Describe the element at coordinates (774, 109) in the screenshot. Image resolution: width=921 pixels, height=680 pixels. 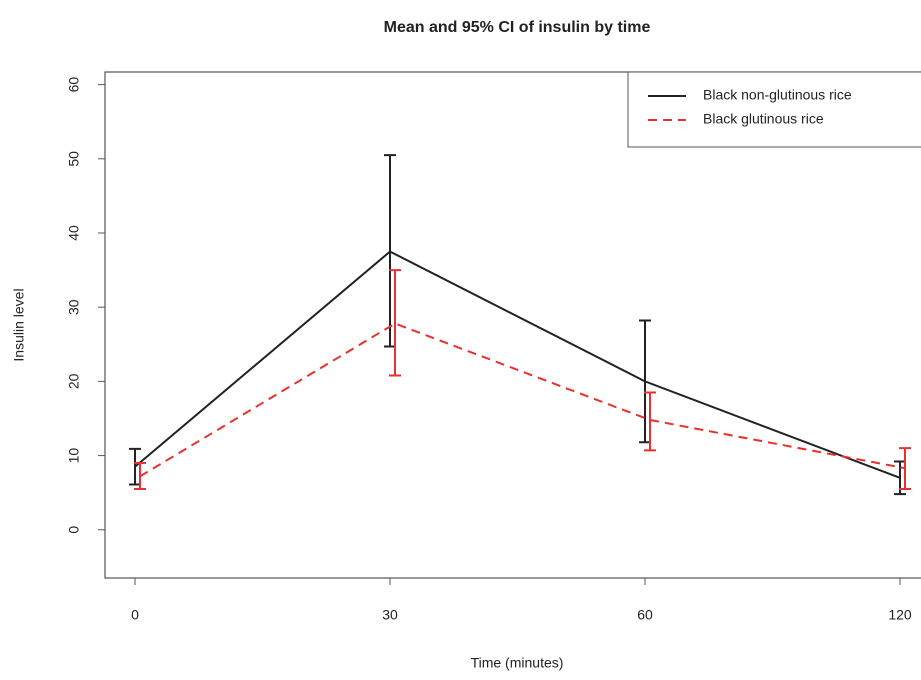
I see `legend-box` at that location.